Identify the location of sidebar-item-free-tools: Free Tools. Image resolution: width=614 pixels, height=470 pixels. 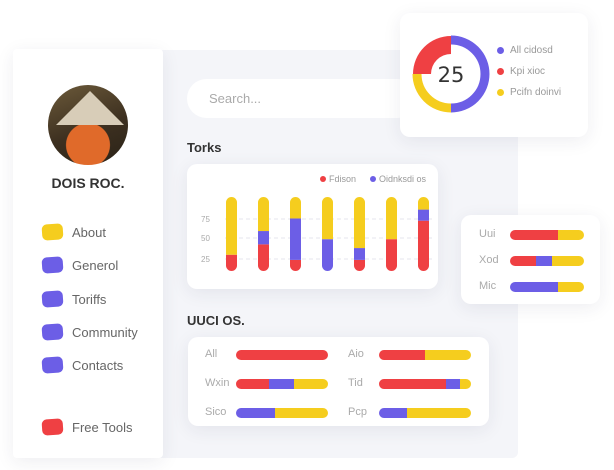
(87, 427).